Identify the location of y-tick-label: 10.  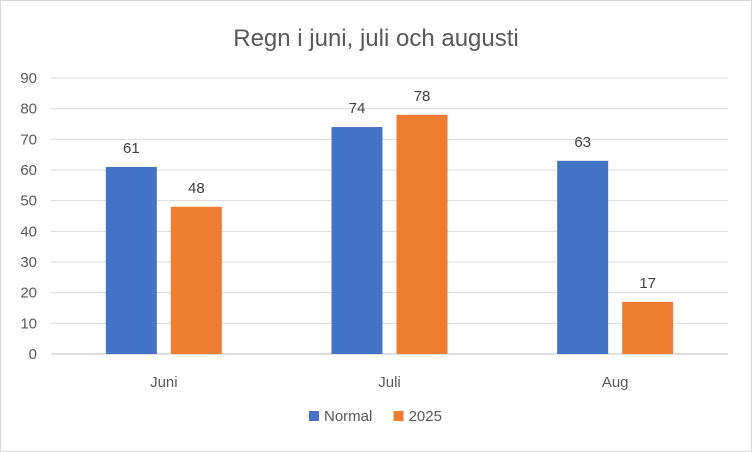
(28, 323).